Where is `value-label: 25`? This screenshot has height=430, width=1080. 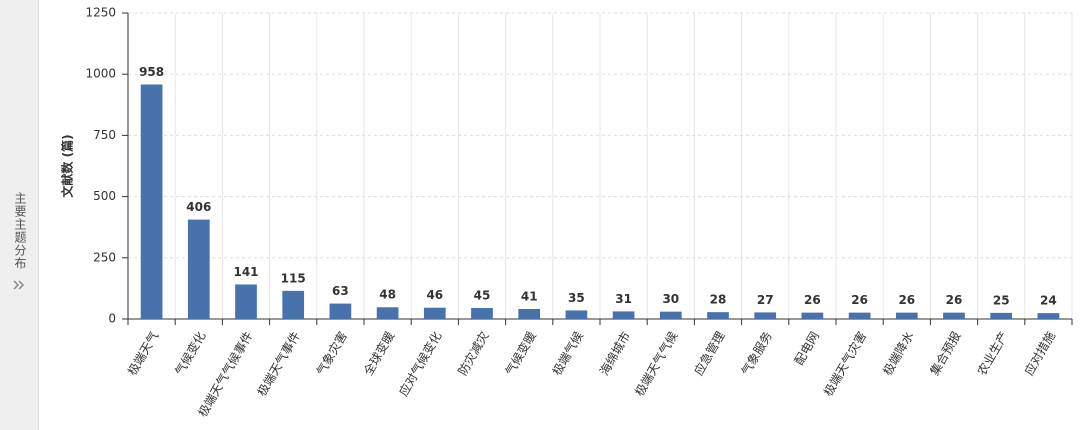 value-label: 25 is located at coordinates (1001, 300).